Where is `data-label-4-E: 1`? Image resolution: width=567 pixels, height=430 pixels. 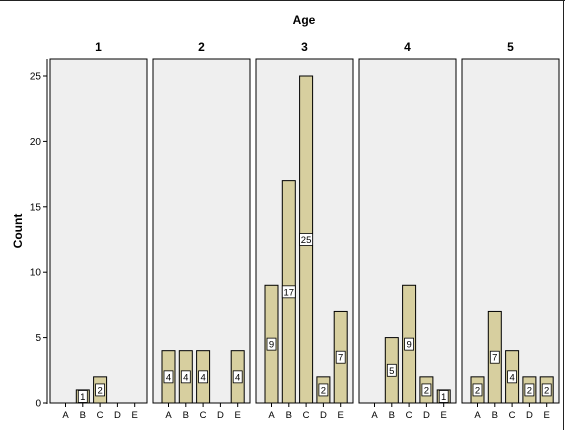 data-label-4-E: 1 is located at coordinates (443, 397).